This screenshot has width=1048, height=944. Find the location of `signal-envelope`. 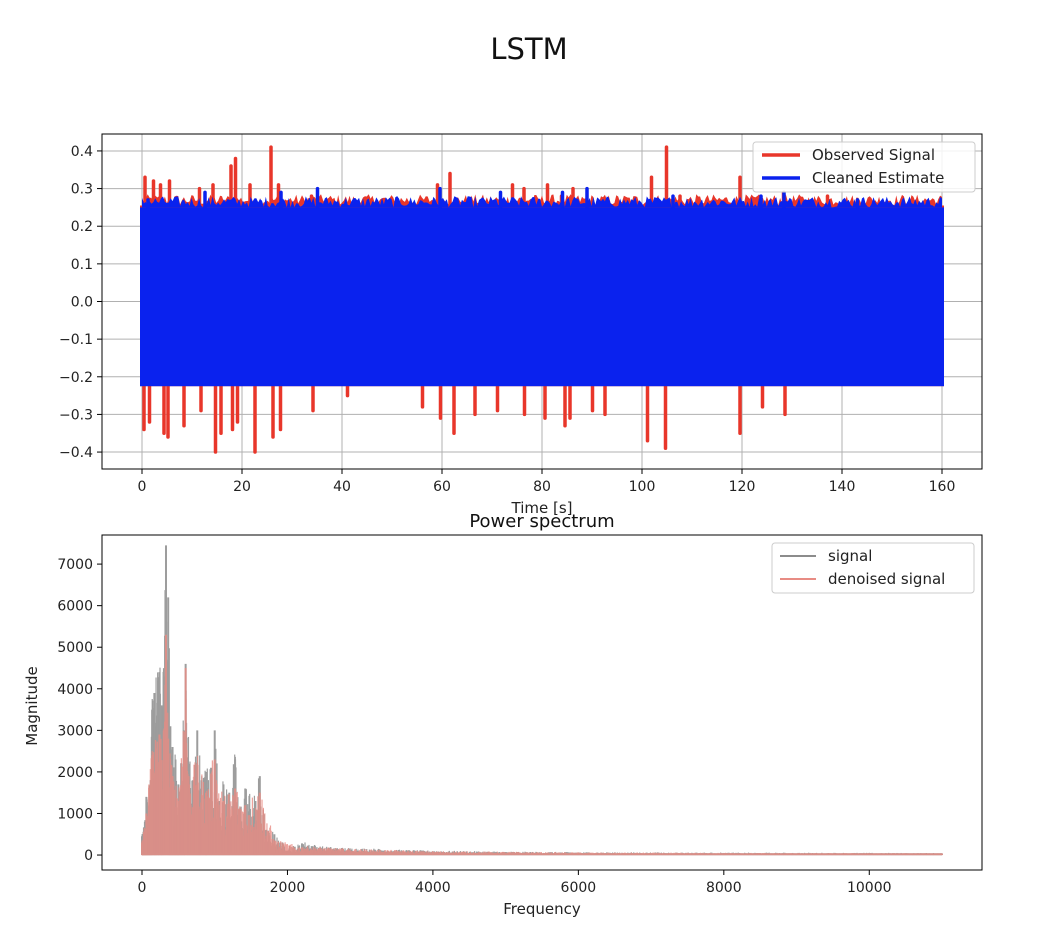

signal-envelope is located at coordinates (542, 297).